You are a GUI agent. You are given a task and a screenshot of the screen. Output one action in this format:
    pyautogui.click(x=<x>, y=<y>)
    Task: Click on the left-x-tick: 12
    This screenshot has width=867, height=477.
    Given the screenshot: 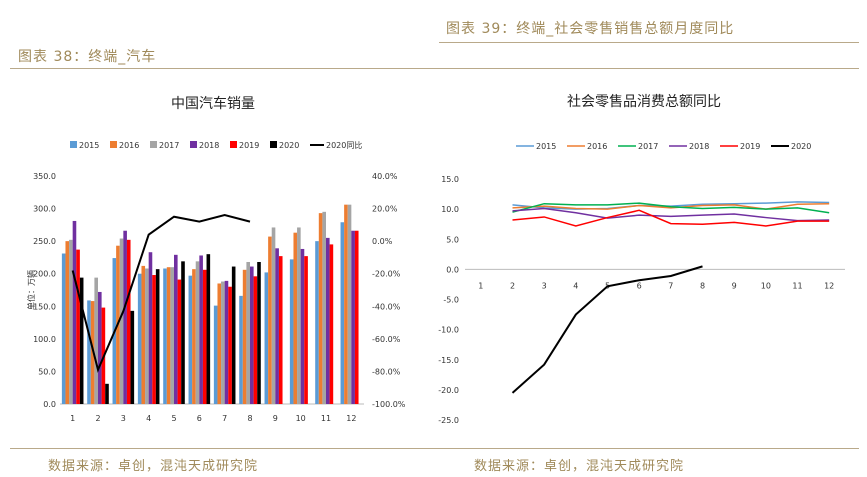 What is the action you would take?
    pyautogui.click(x=351, y=418)
    